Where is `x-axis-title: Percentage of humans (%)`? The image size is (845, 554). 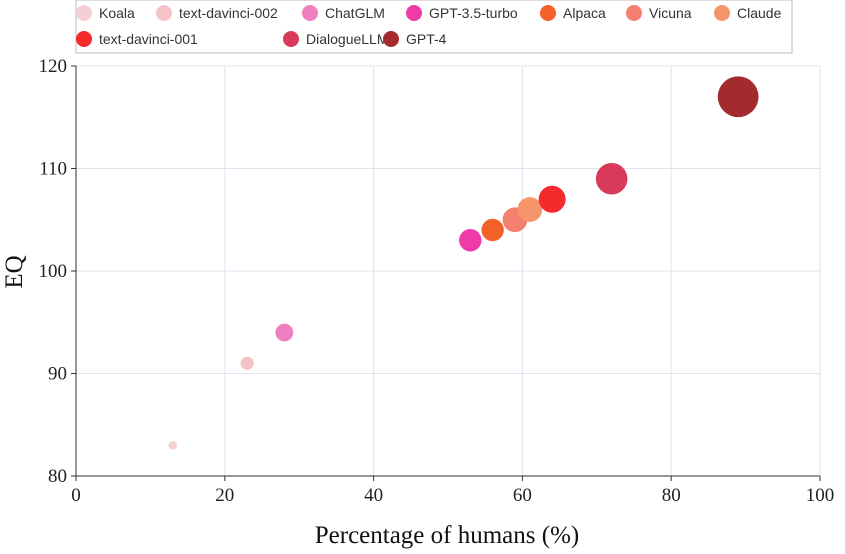
x-axis-title: Percentage of humans (%) is located at coordinates (447, 535).